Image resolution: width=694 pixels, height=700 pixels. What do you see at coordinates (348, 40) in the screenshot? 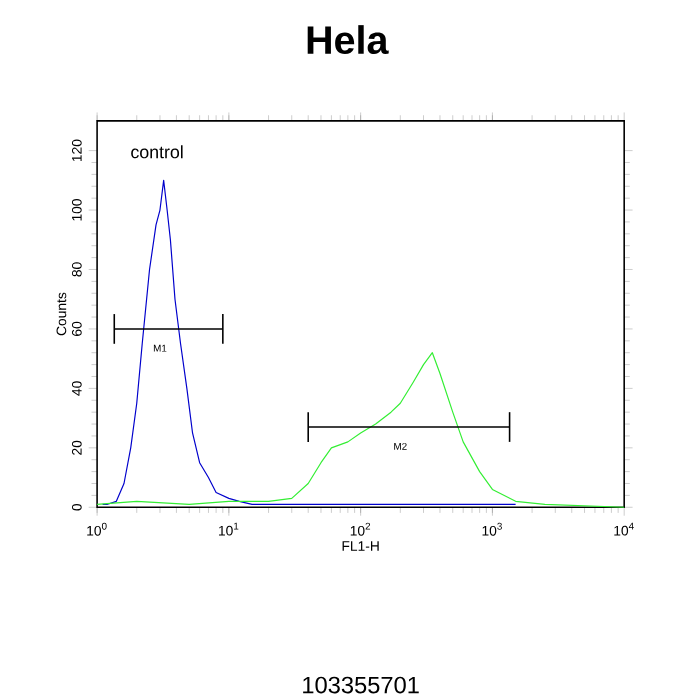
I see `chart-title: Hela` at bounding box center [348, 40].